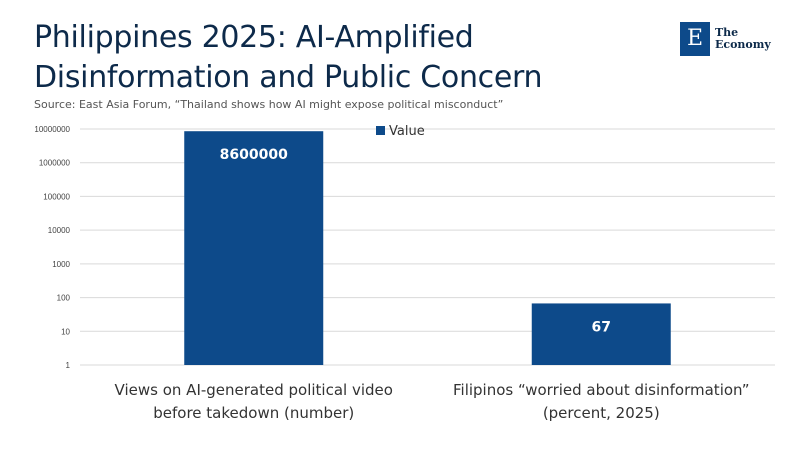 The image size is (800, 450). Describe the element at coordinates (253, 413) in the screenshot. I see `category-label-0-1: before takedown (number)` at that location.